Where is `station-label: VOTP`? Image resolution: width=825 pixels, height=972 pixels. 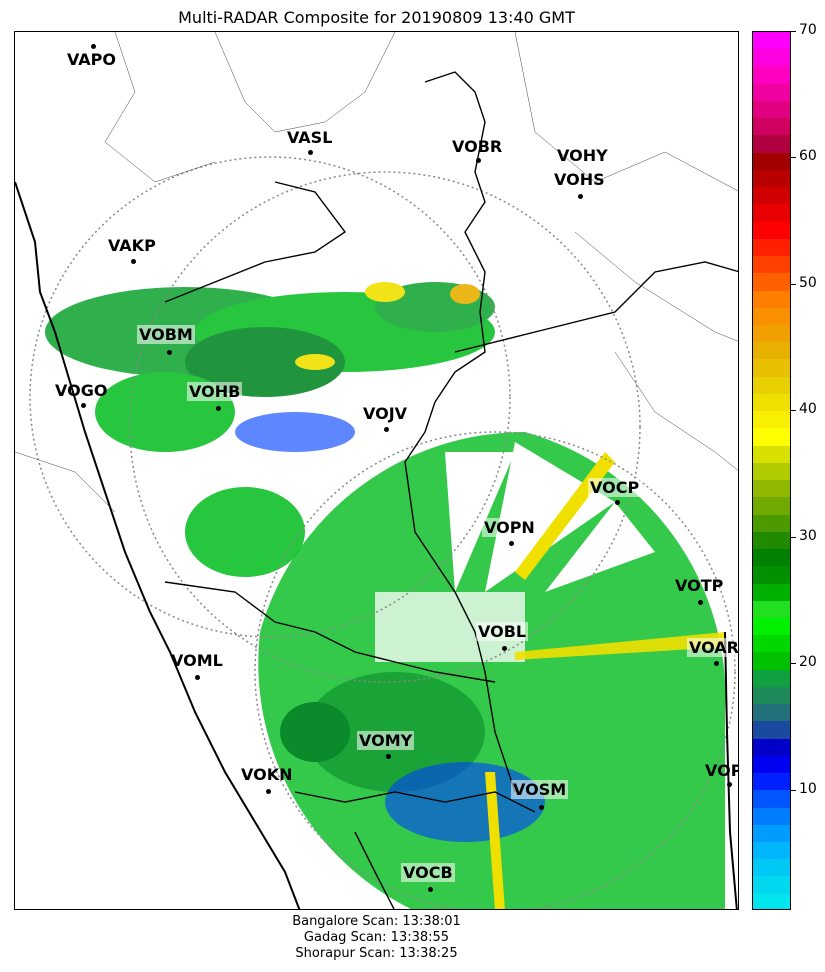
station-label: VOTP is located at coordinates (699, 585).